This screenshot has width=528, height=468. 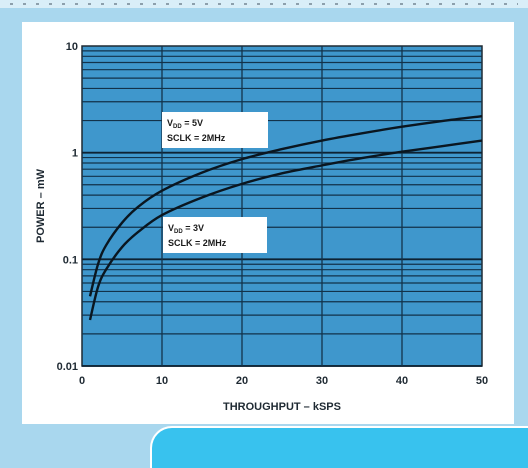 I want to click on x-tick-label: 40, so click(x=402, y=381).